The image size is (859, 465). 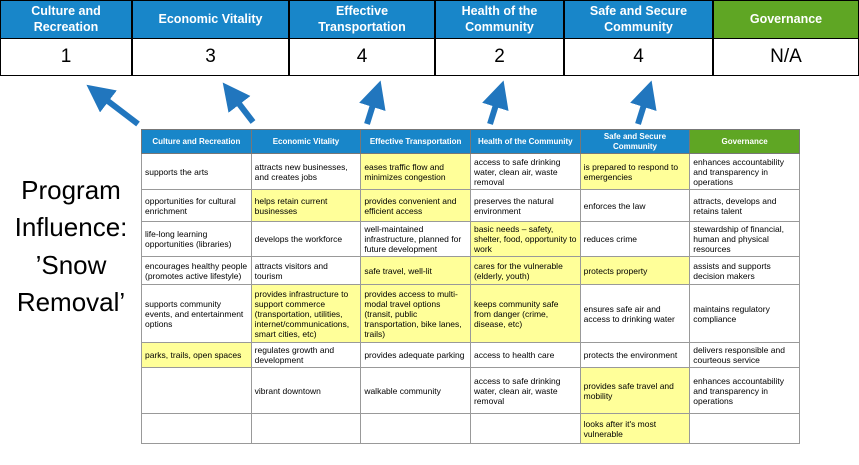 What do you see at coordinates (744, 271) in the screenshot?
I see `matrix-cell: assists and supports decision makers` at bounding box center [744, 271].